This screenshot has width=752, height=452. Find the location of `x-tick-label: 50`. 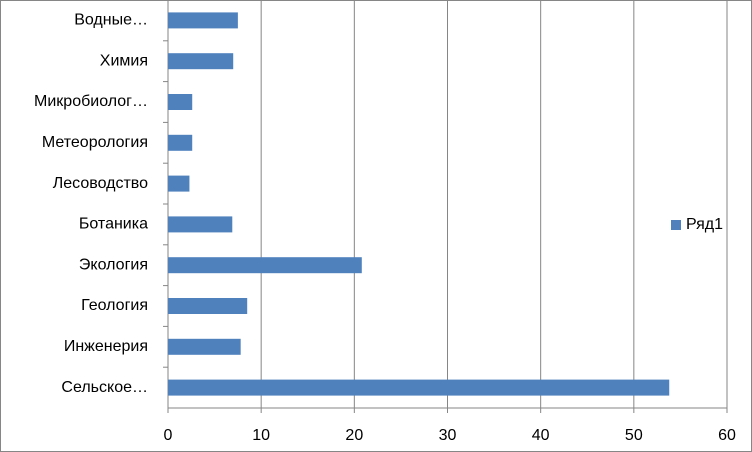

x-tick-label: 50 is located at coordinates (634, 435).